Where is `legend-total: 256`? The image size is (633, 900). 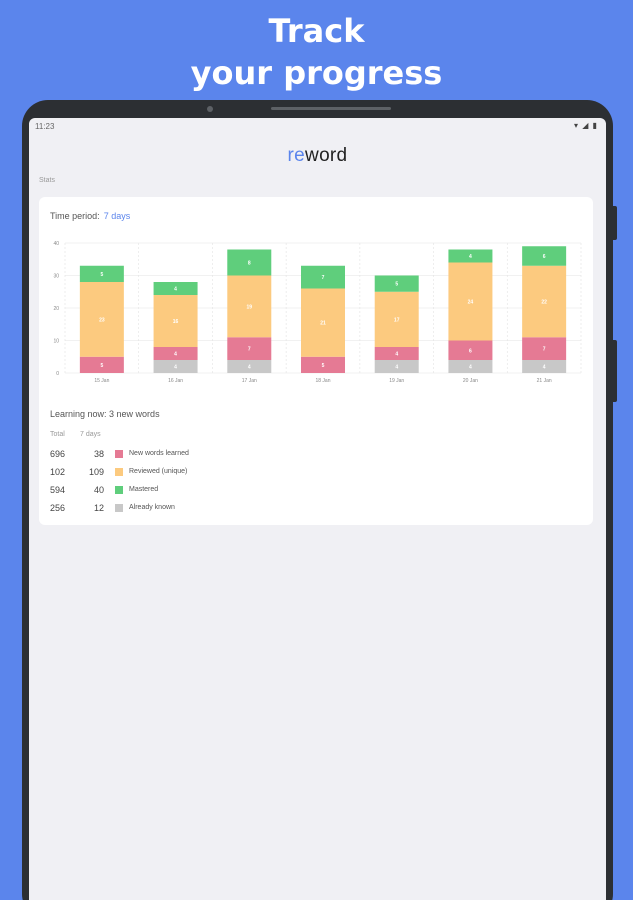
legend-total: 256 is located at coordinates (58, 508).